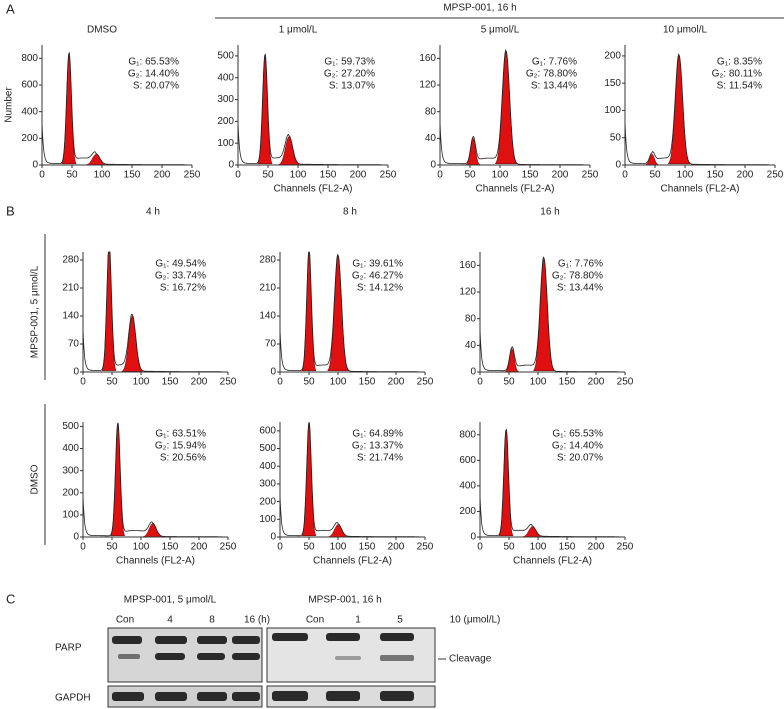 Image resolution: width=784 pixels, height=709 pixels. Describe the element at coordinates (183, 288) in the screenshot. I see `phase-stat: S: 16.72%` at that location.